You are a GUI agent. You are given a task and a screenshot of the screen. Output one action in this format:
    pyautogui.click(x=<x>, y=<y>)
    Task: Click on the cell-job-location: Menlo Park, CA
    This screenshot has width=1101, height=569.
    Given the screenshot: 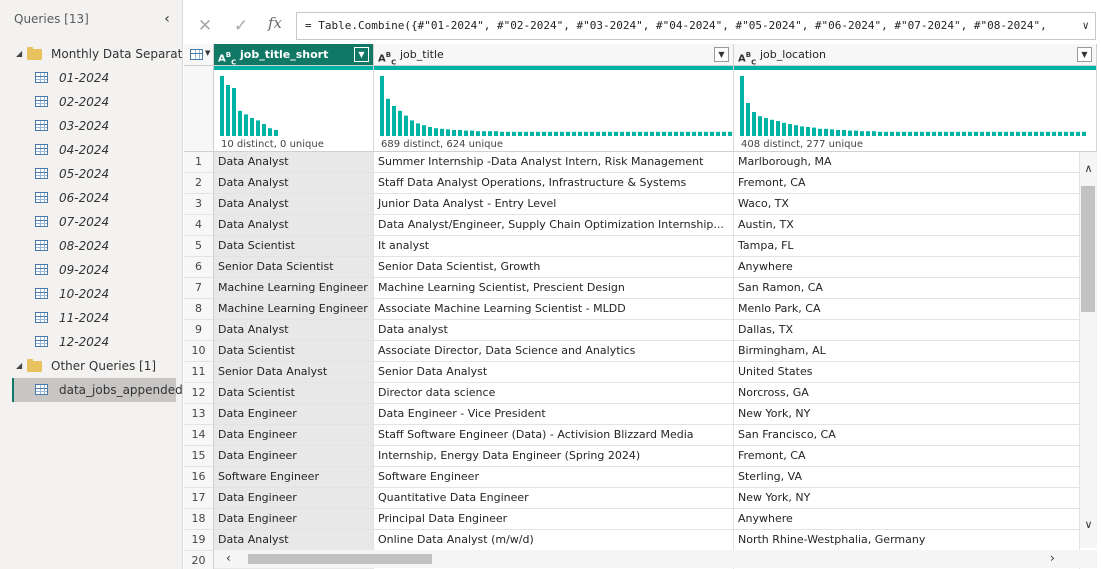 What is the action you would take?
    pyautogui.click(x=907, y=309)
    